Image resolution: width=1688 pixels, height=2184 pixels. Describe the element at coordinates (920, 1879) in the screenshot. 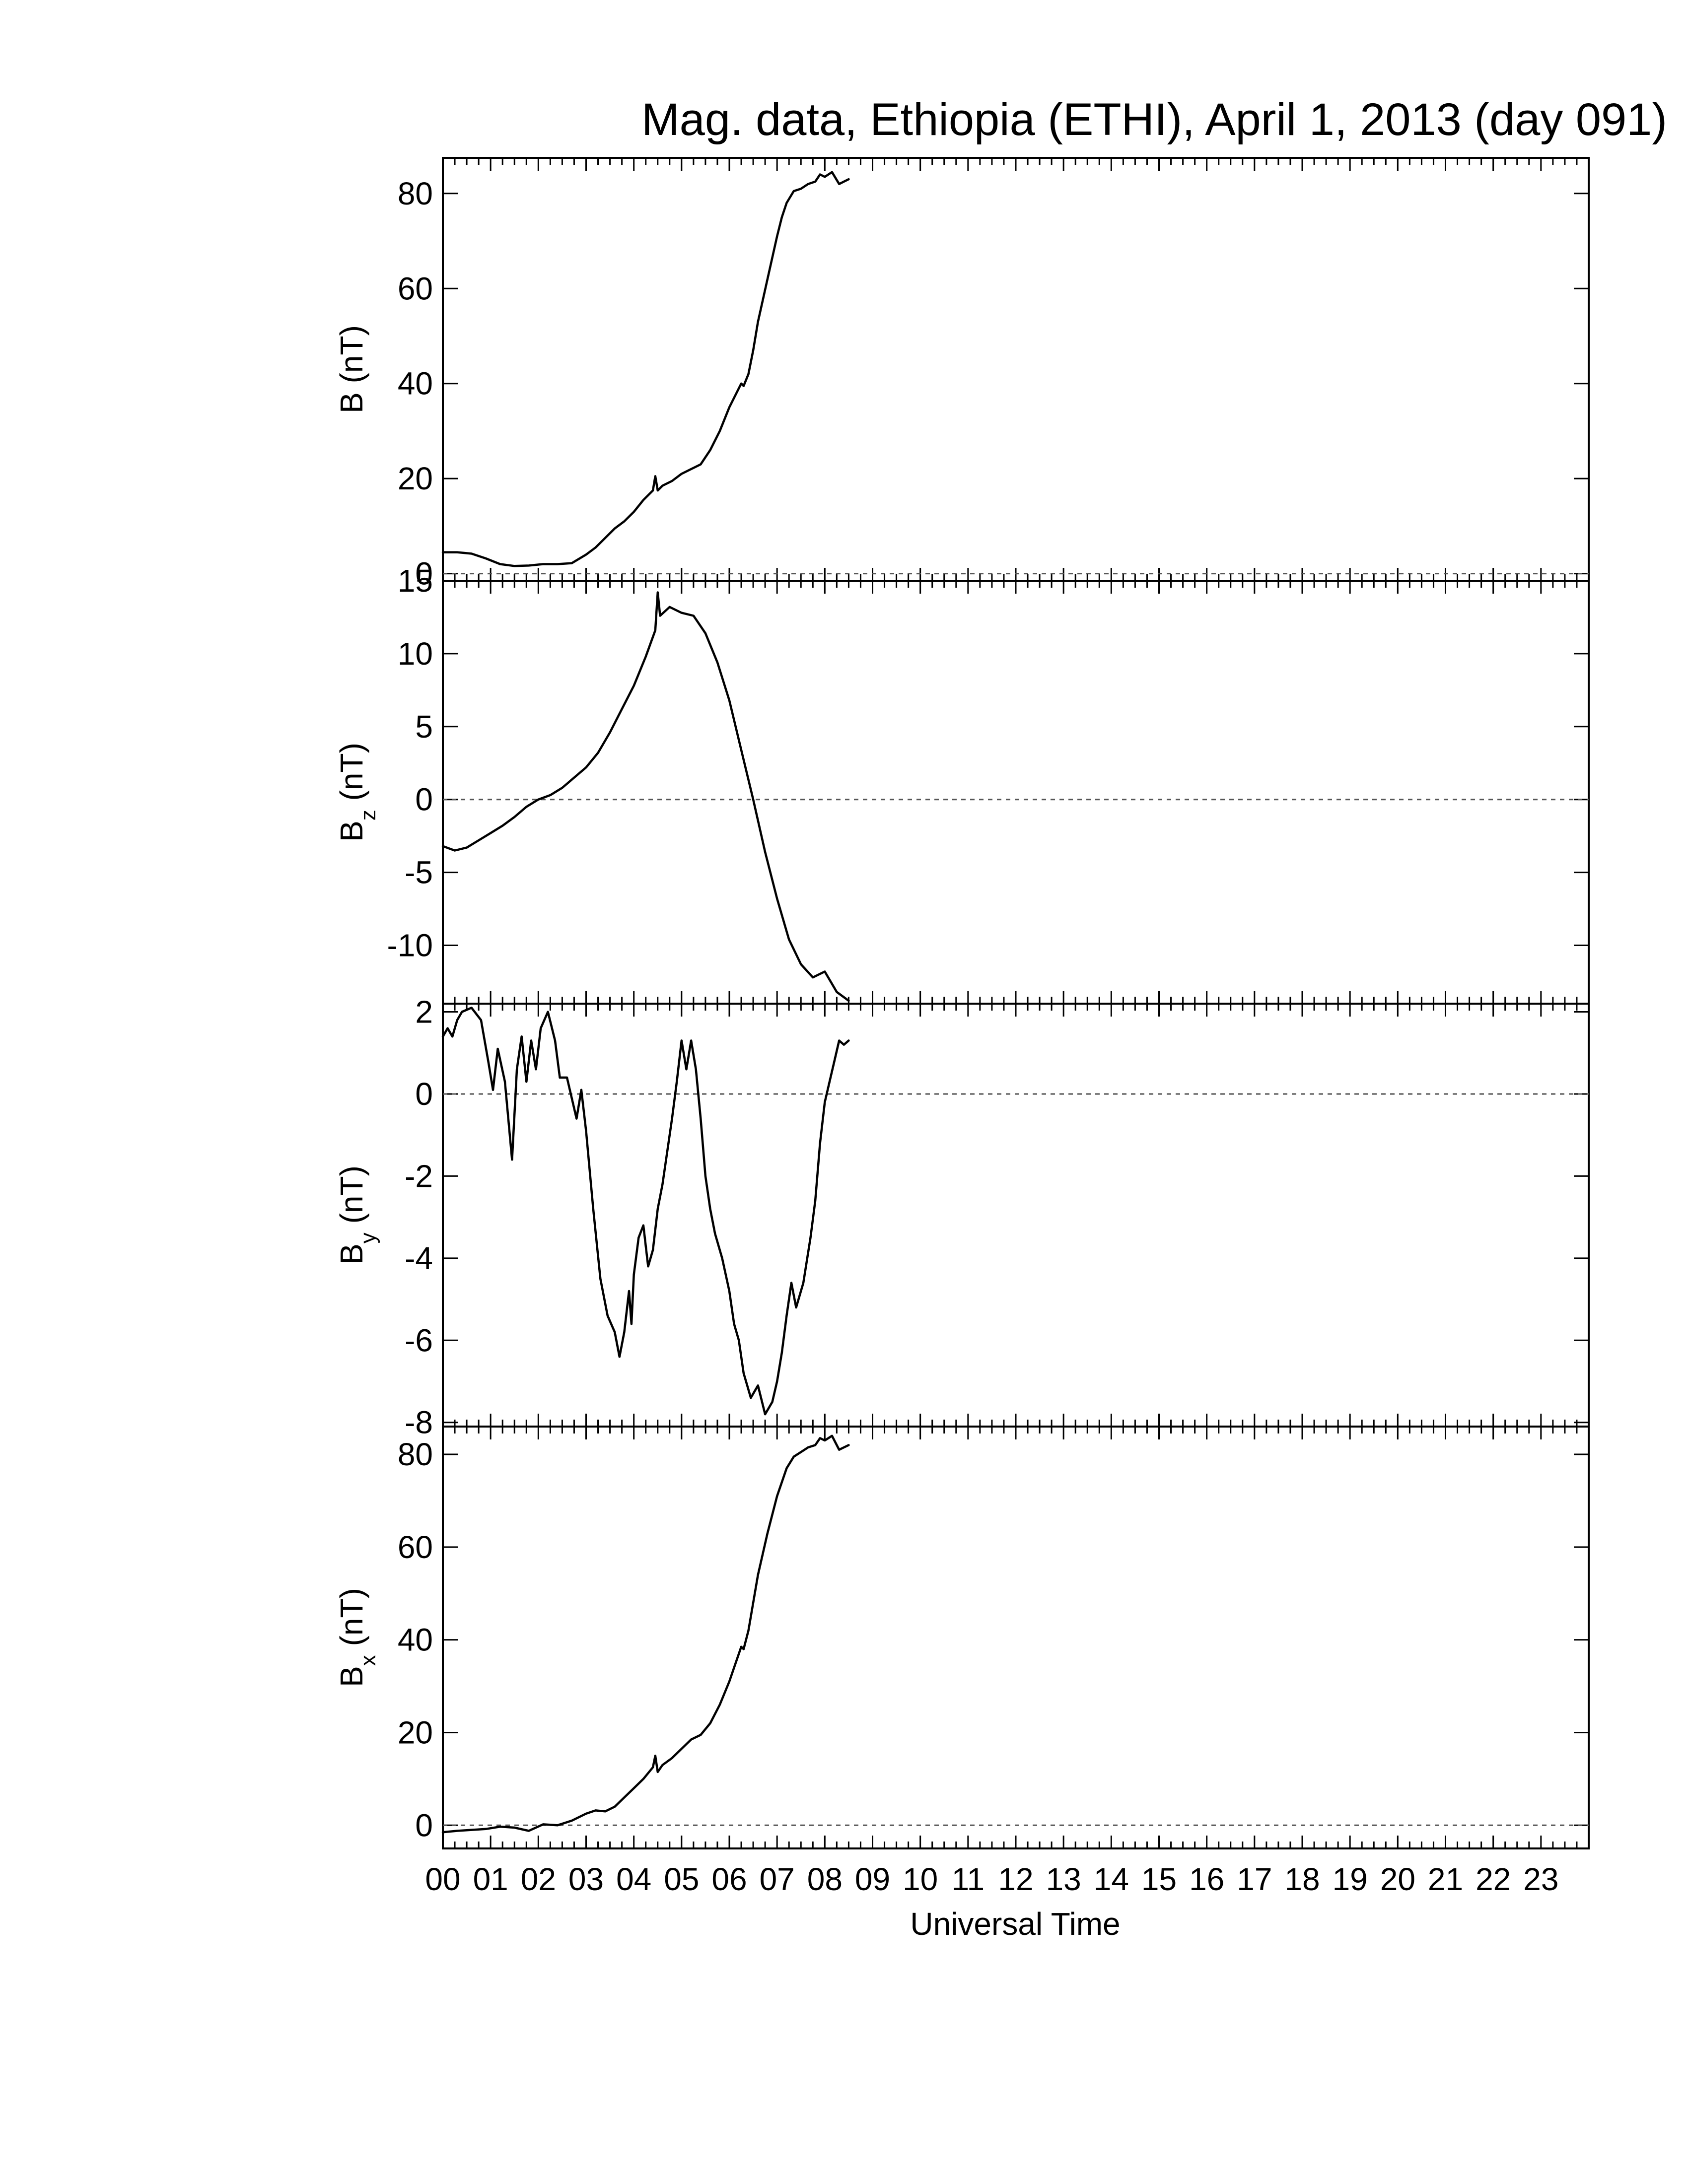

I see `x-tick-label: 10` at that location.